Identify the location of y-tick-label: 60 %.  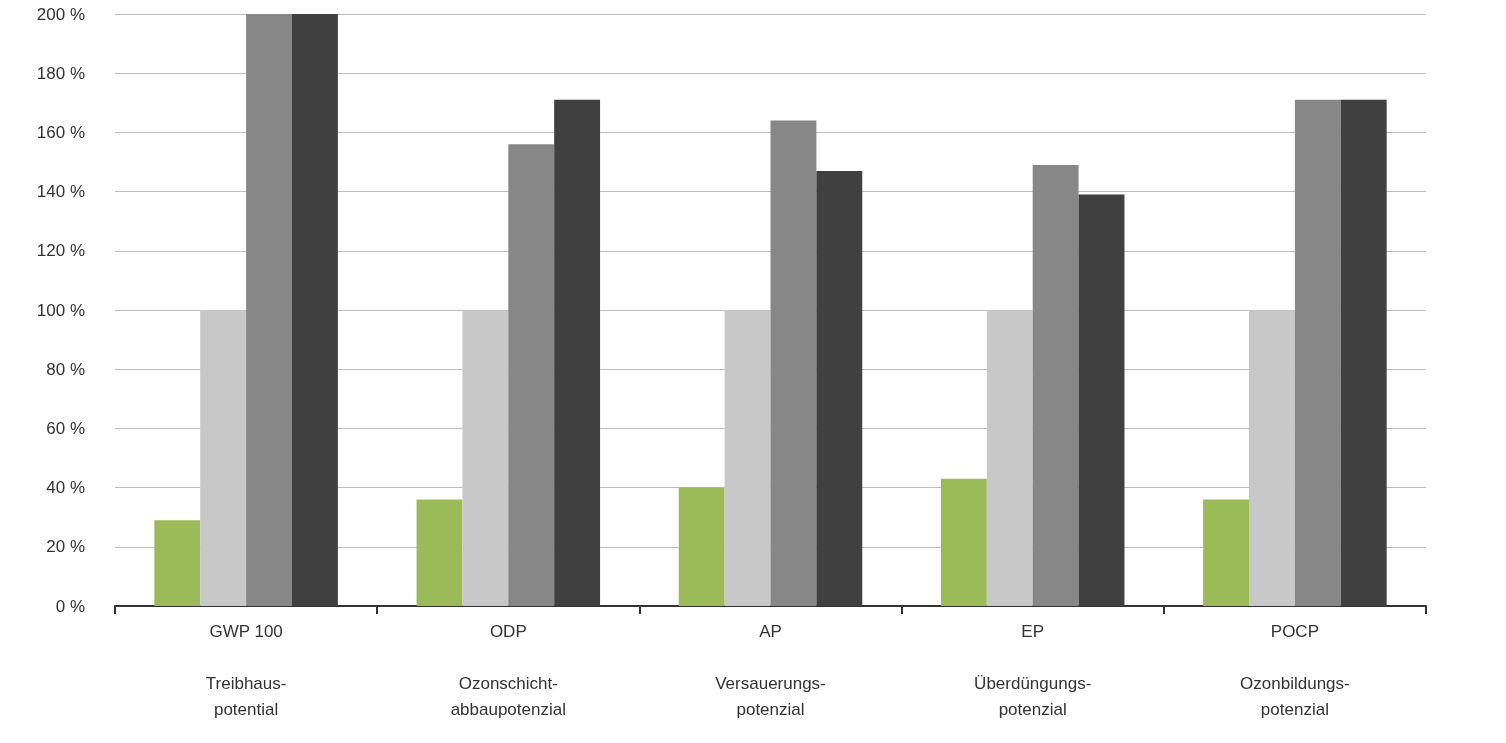
(65, 428).